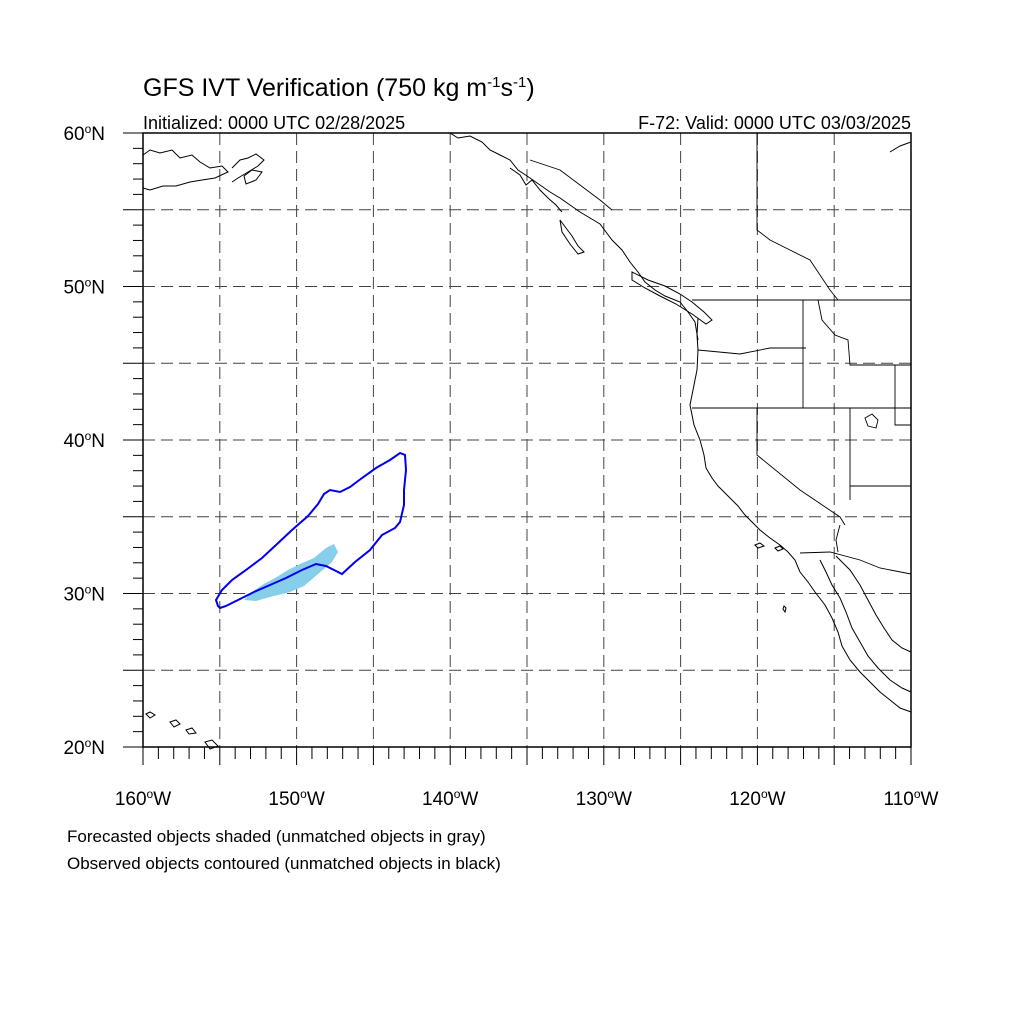  What do you see at coordinates (911, 798) in the screenshot?
I see `lon-tick-label: 110oW` at bounding box center [911, 798].